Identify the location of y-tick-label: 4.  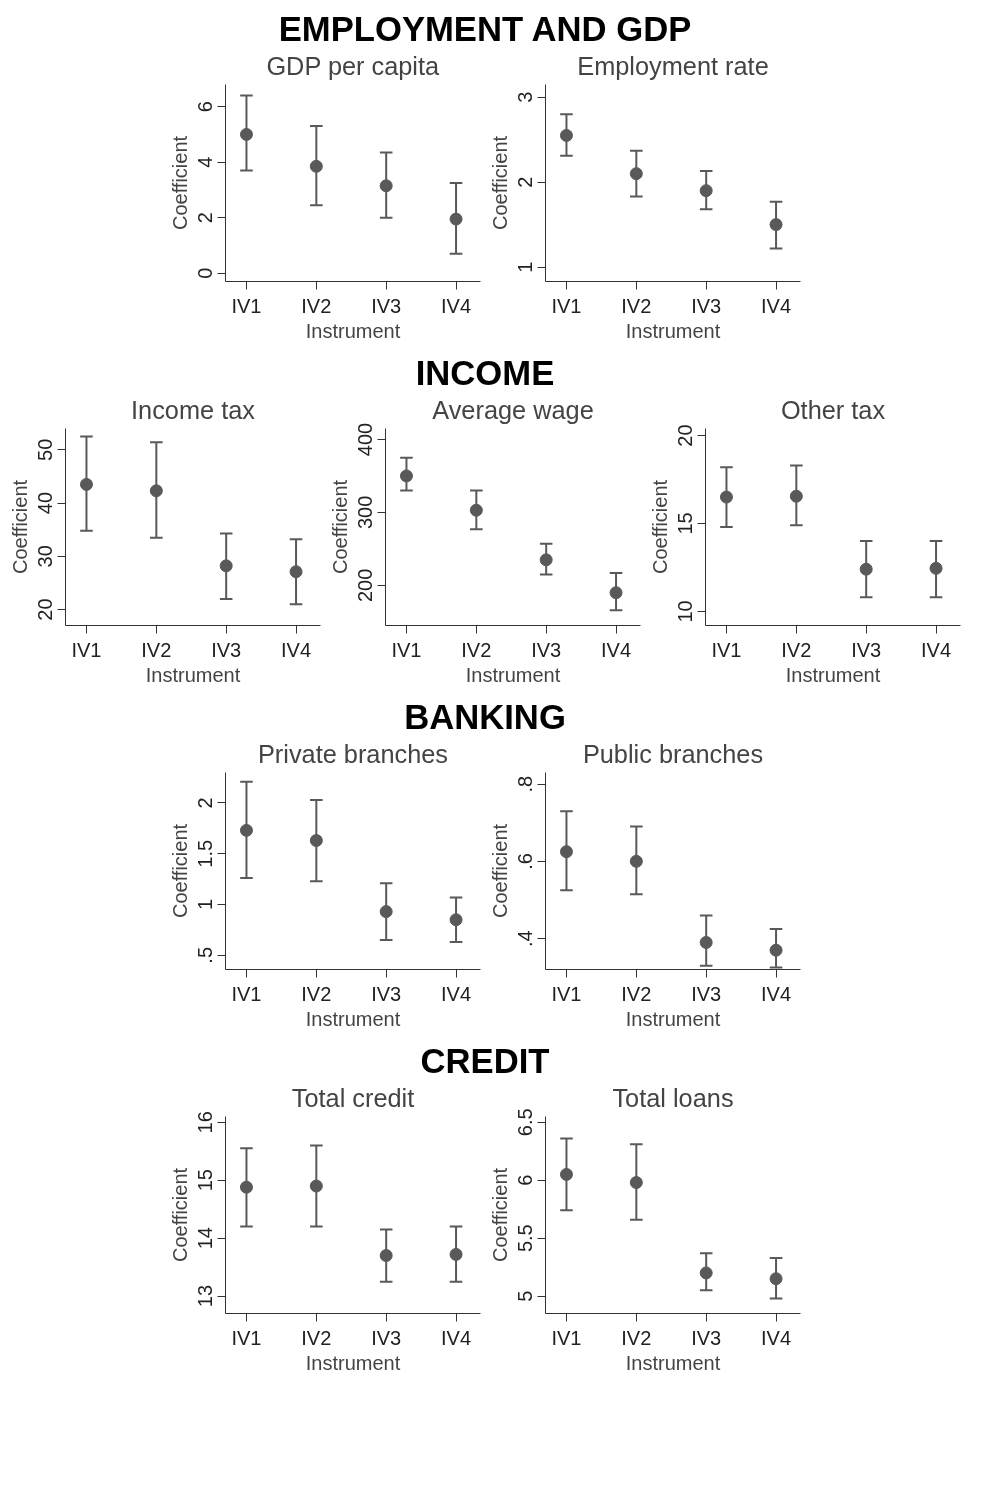
(205, 162).